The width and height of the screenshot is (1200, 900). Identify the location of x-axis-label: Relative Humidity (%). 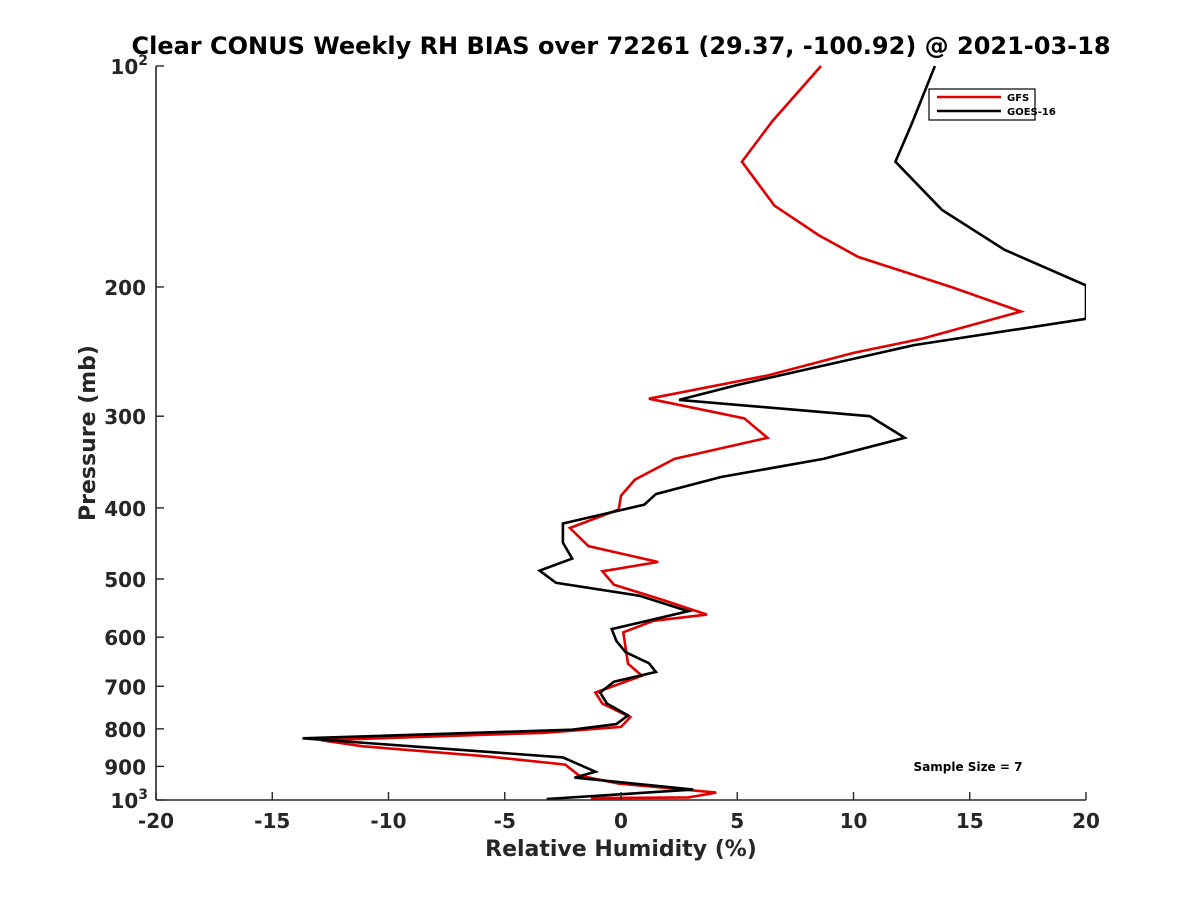
(621, 849).